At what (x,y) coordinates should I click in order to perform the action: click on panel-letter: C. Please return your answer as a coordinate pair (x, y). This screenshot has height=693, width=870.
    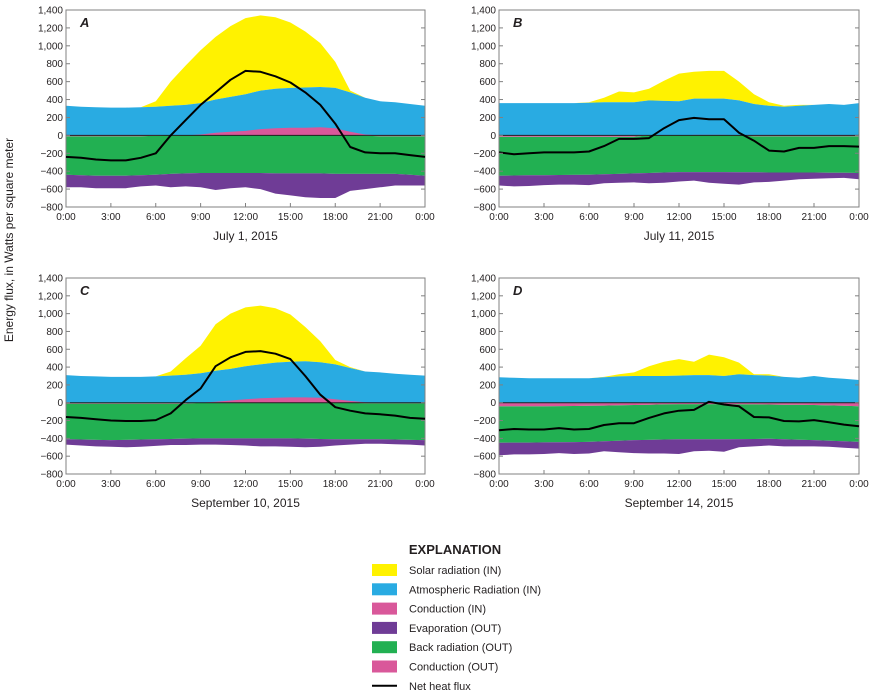
    Looking at the image, I should click on (85, 290).